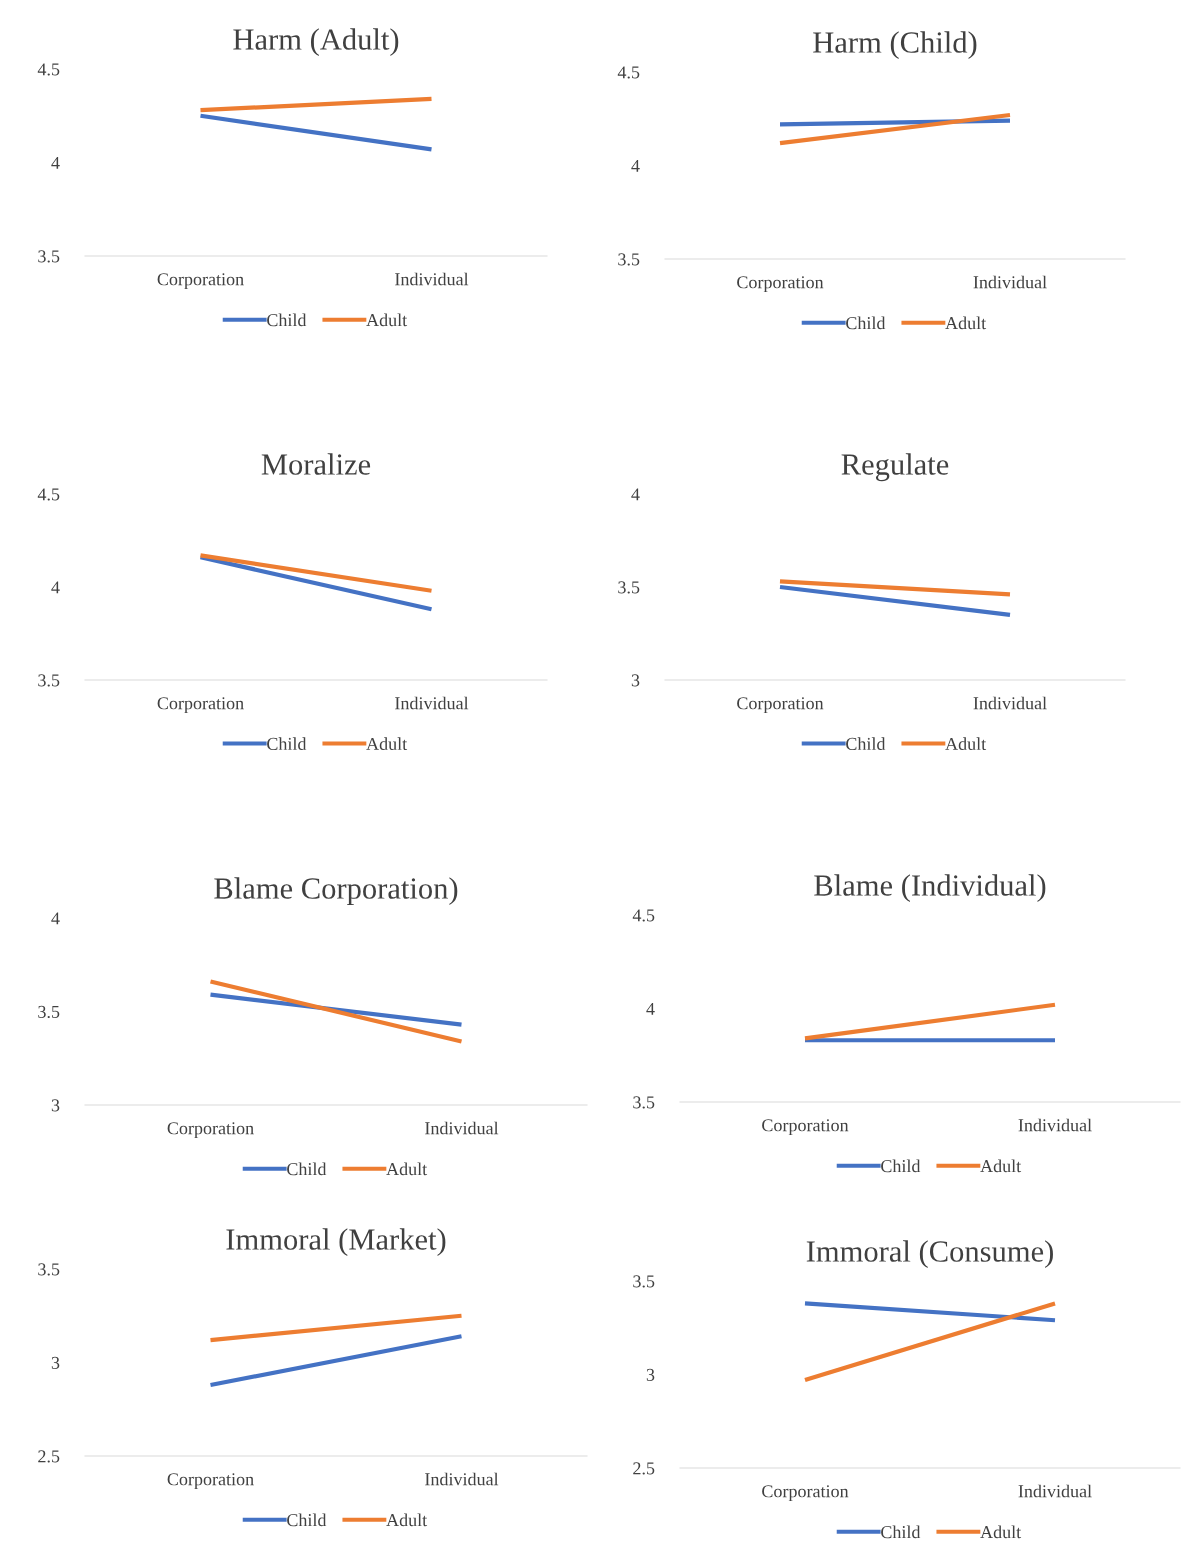 This screenshot has height=1549, width=1195. What do you see at coordinates (930, 888) in the screenshot?
I see `chart-title: Blame (Individual)` at bounding box center [930, 888].